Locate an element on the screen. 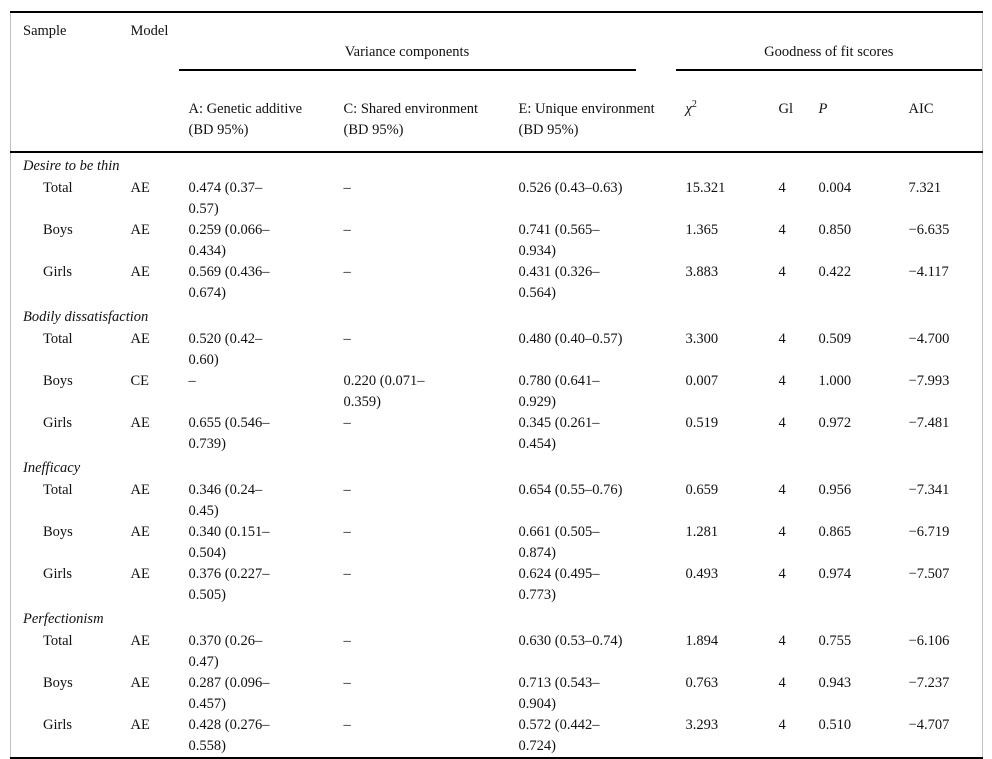  cell-e: 0.431 (0.326– 0.564) is located at coordinates (559, 282).